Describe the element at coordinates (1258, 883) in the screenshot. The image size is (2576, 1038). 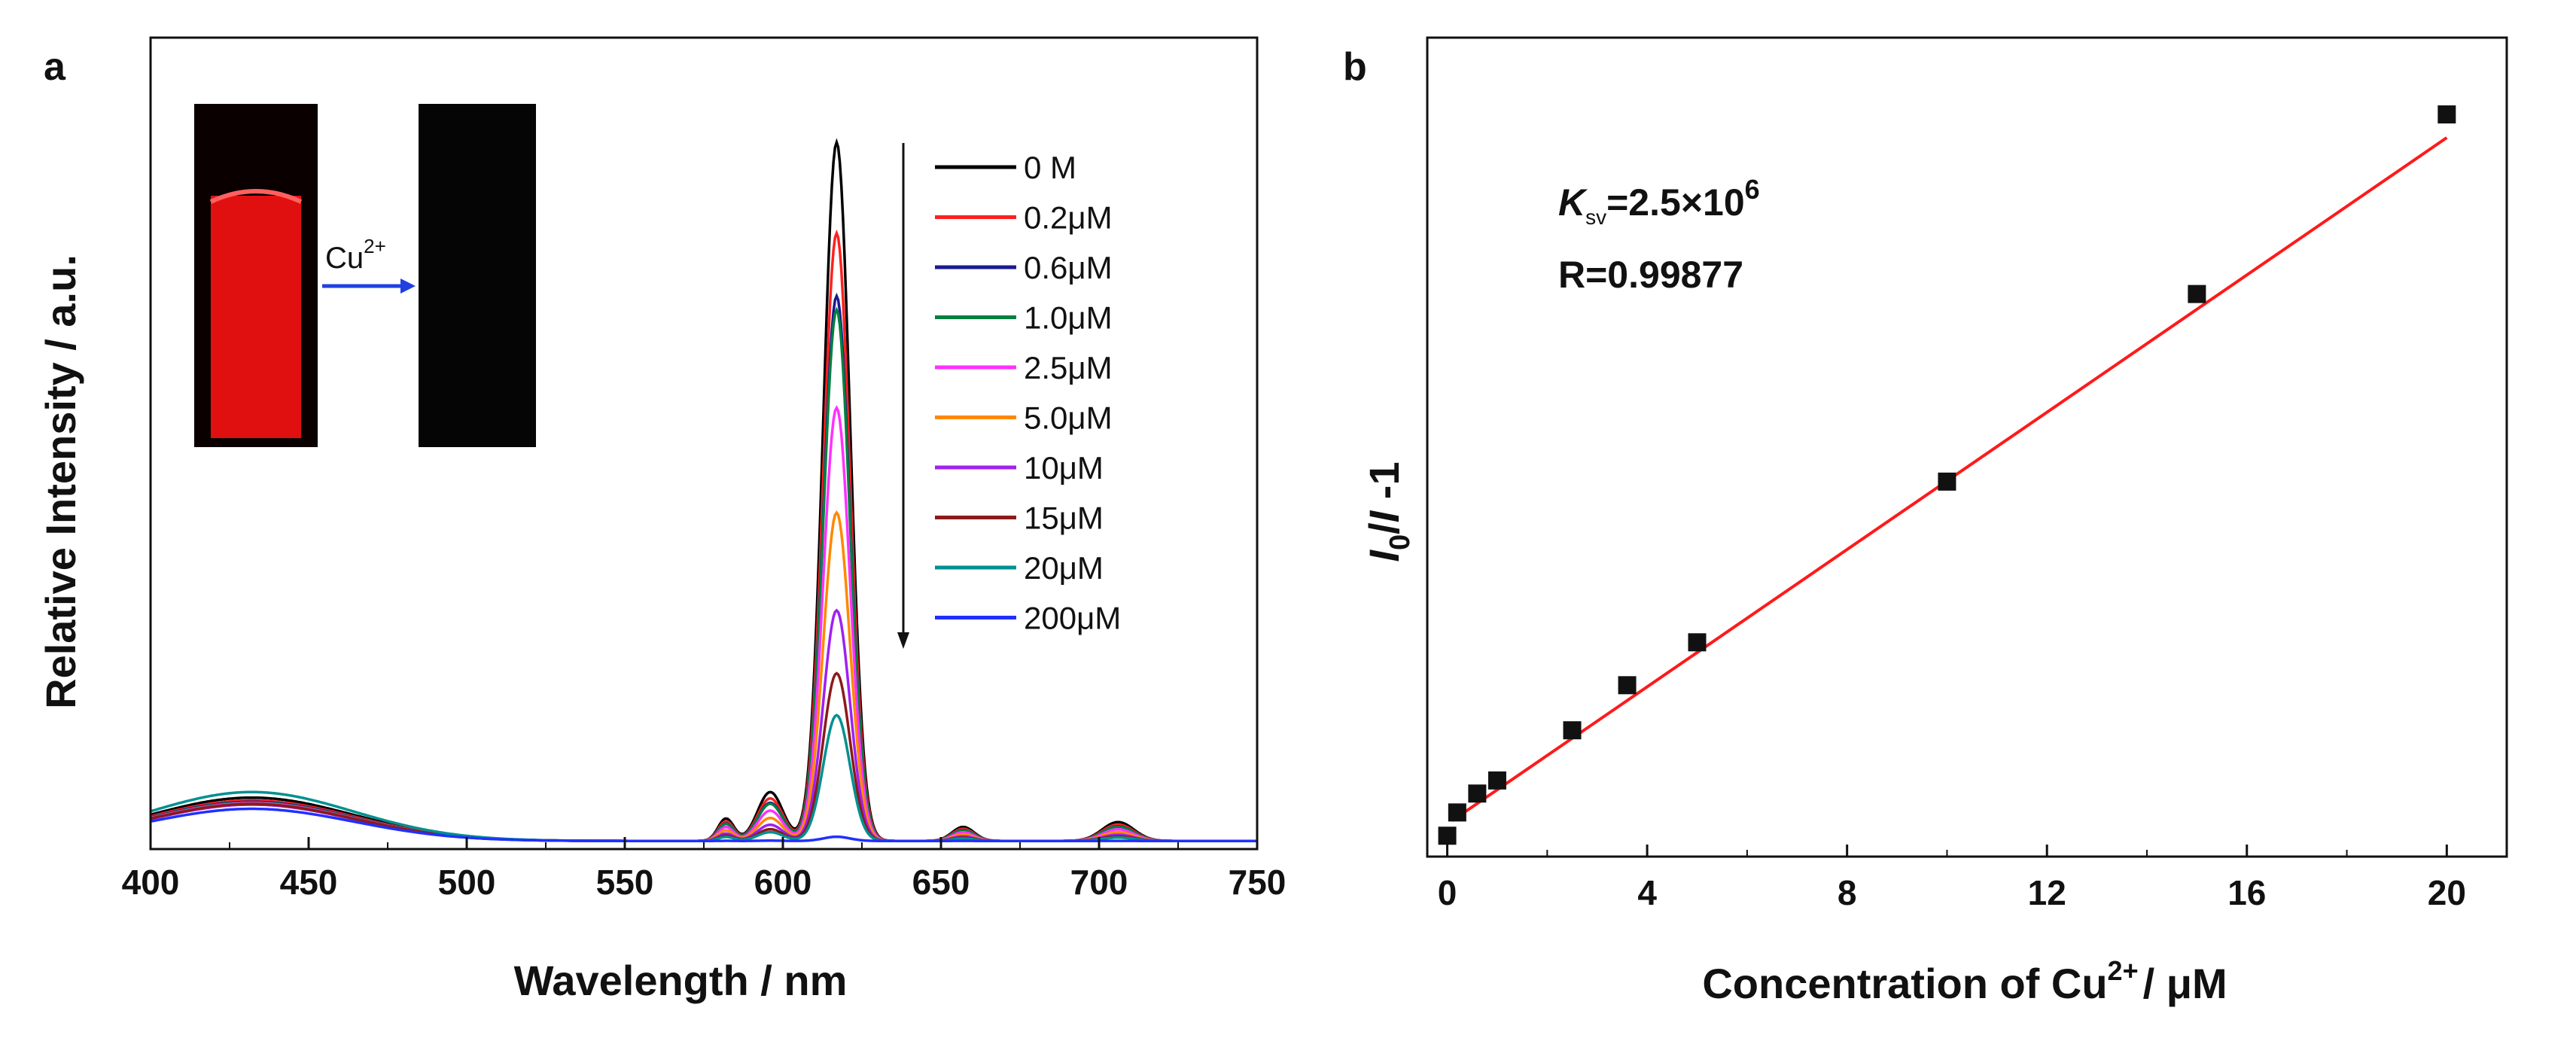
I see `x-tick-label: 750` at that location.